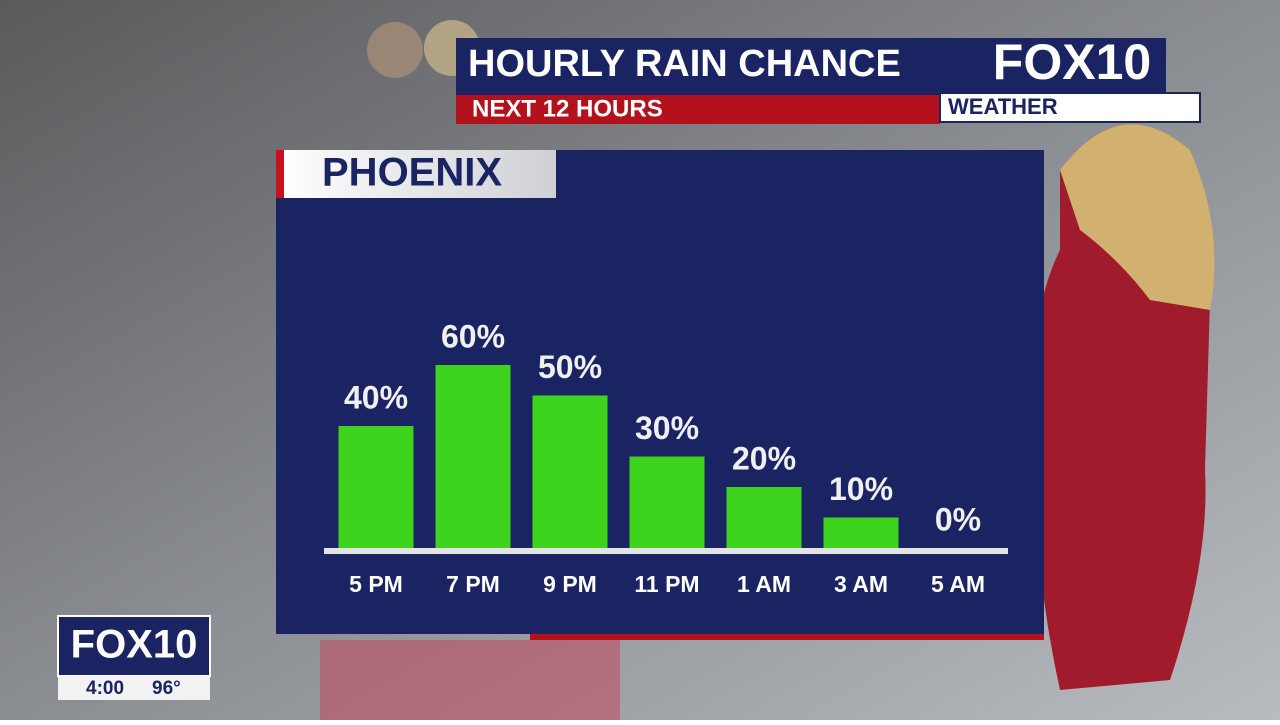 The height and width of the screenshot is (725, 1280). I want to click on value-label: 50%, so click(570, 367).